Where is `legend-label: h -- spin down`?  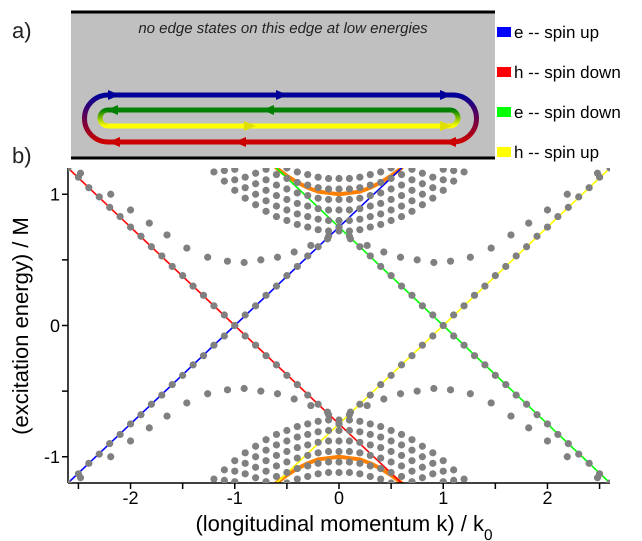
legend-label: h -- spin down is located at coordinates (567, 72).